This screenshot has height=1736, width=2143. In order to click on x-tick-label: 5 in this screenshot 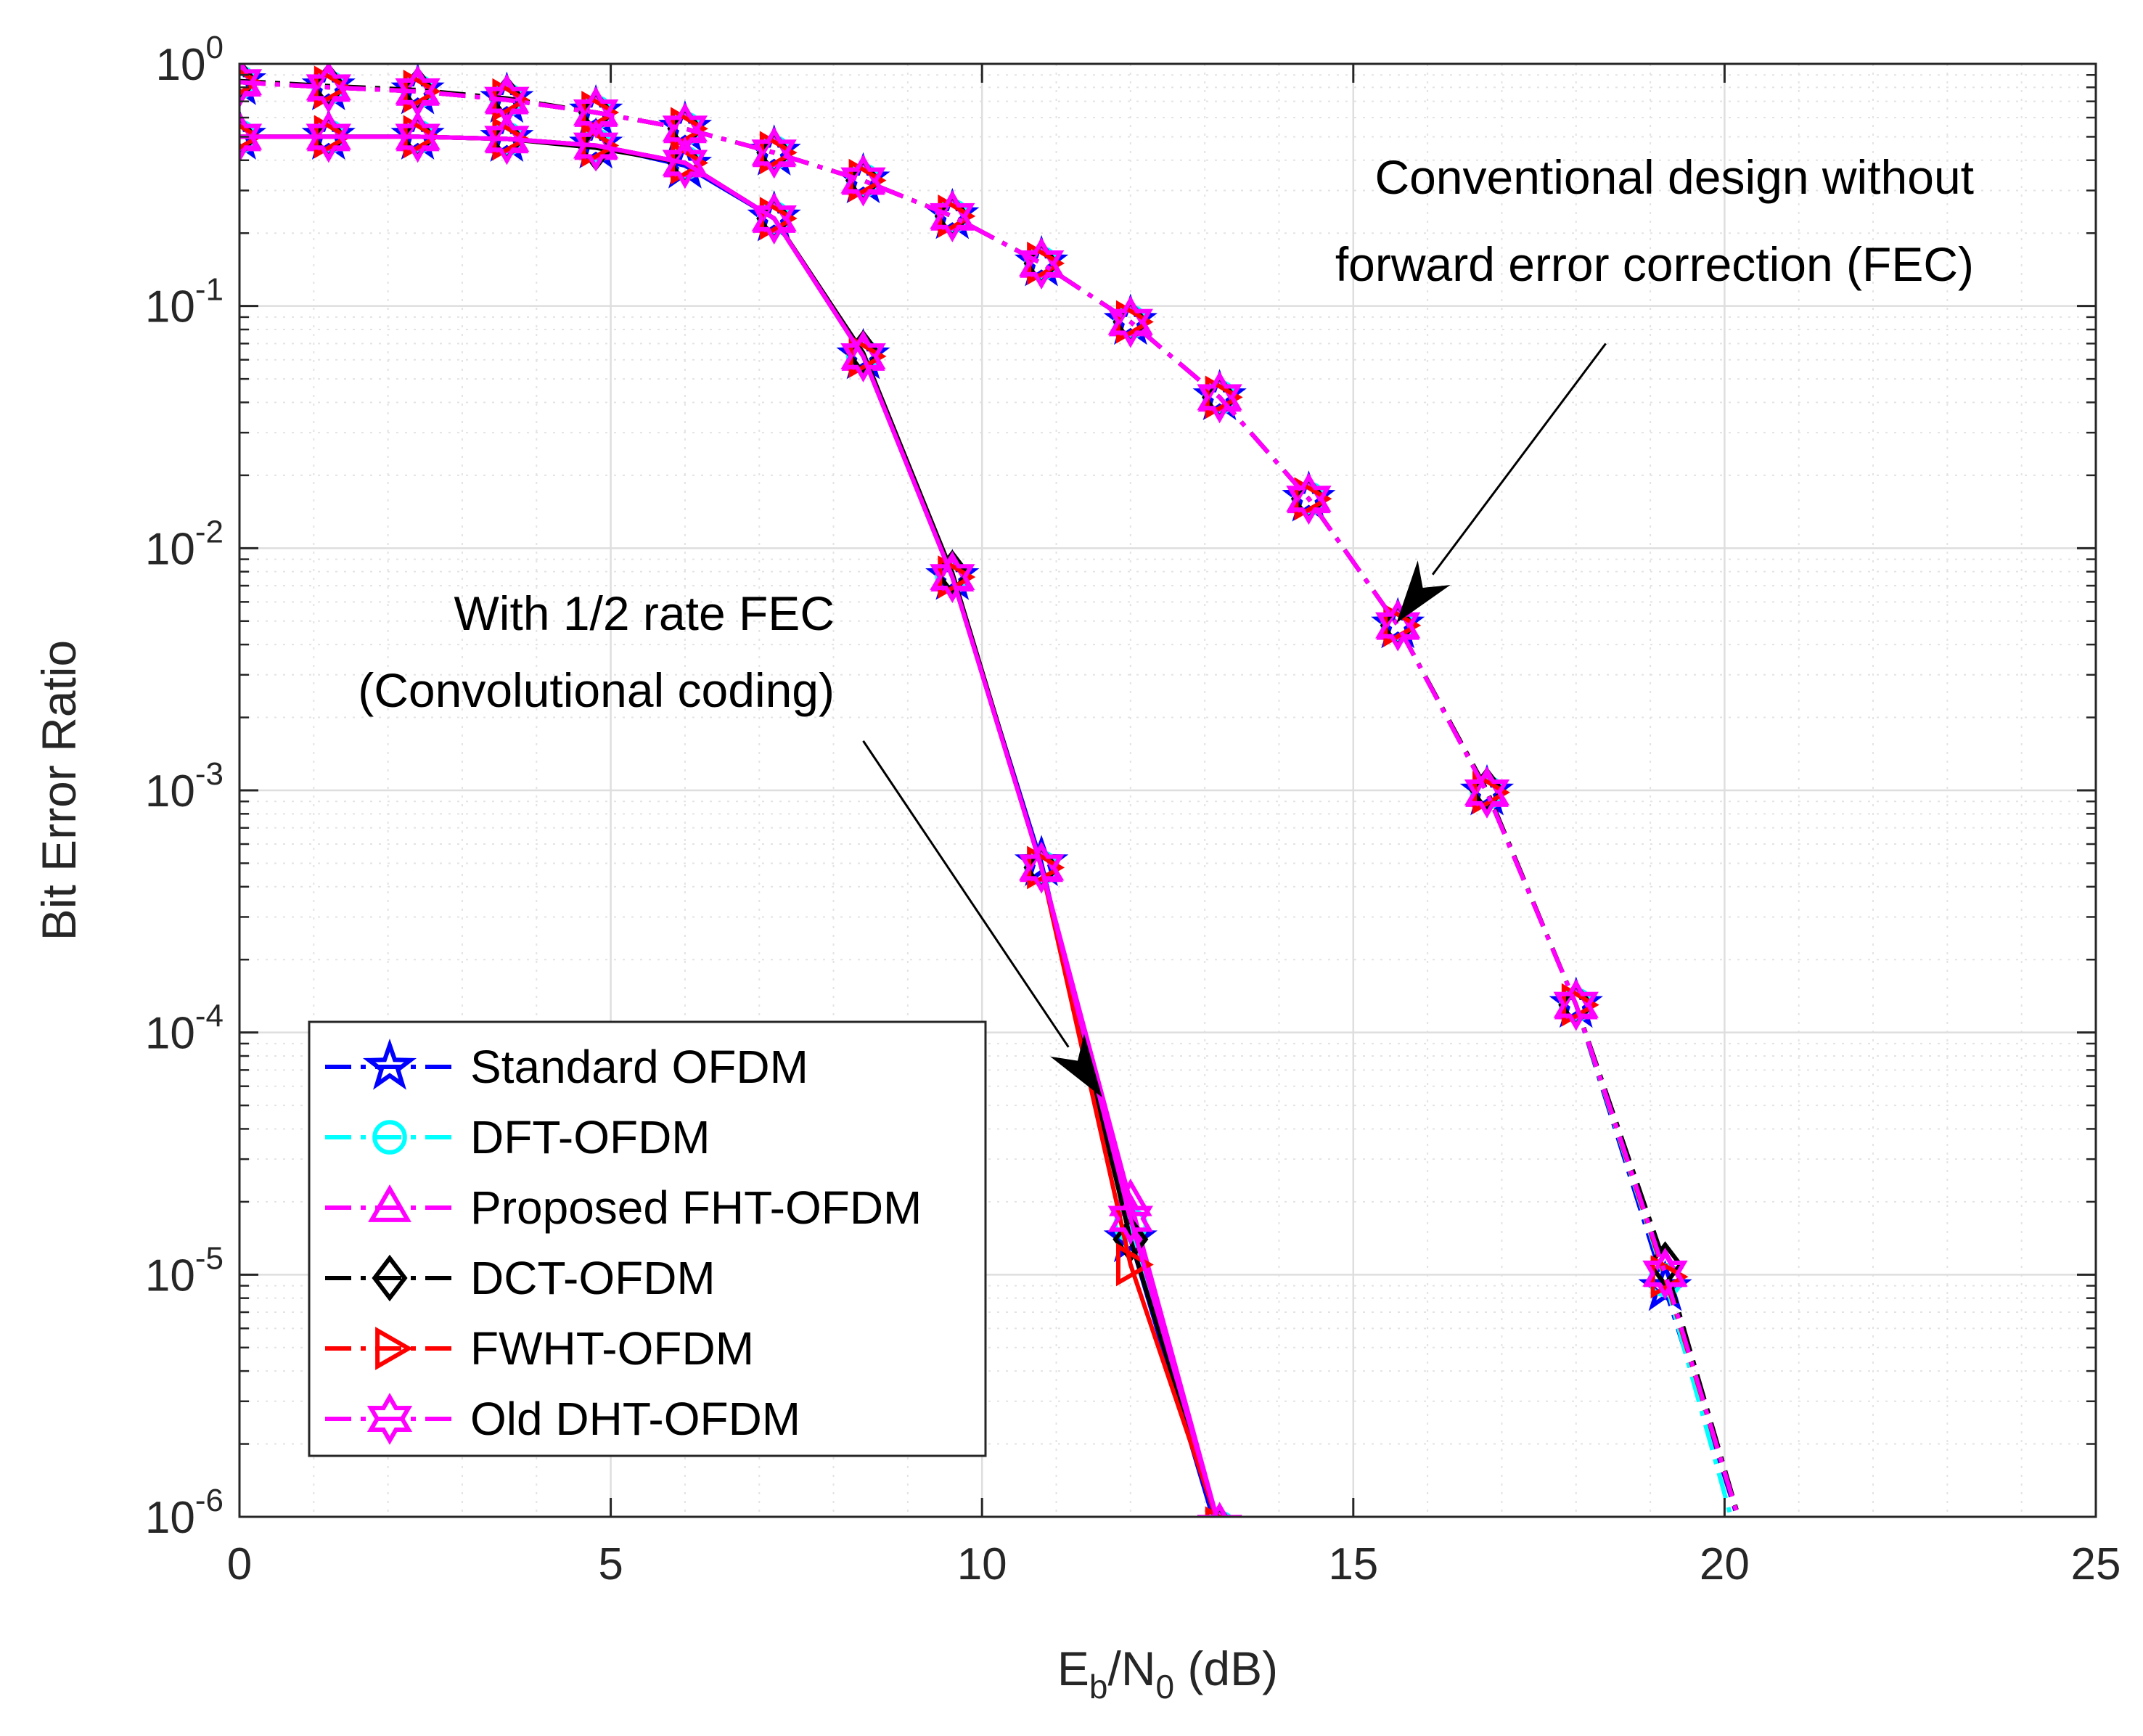, I will do `click(610, 1564)`.